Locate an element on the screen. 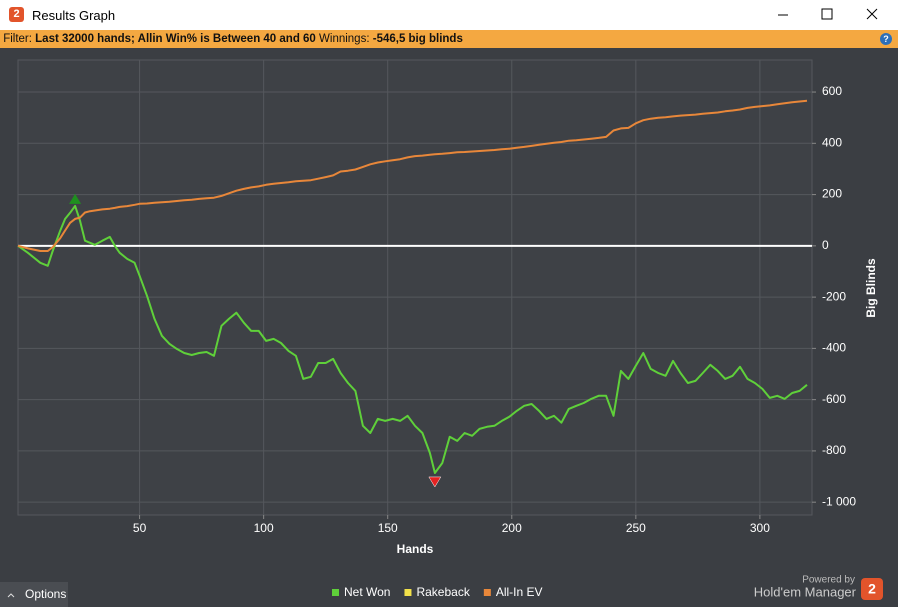 This screenshot has width=898, height=607. product-logo is located at coordinates (872, 589).